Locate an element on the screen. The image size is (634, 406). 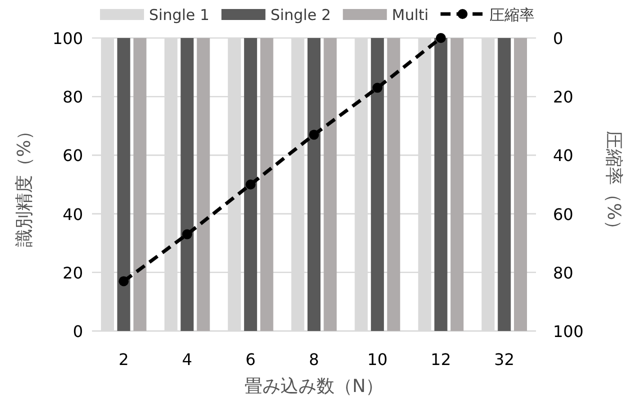
y-tick-label: 80 is located at coordinates (72, 97).